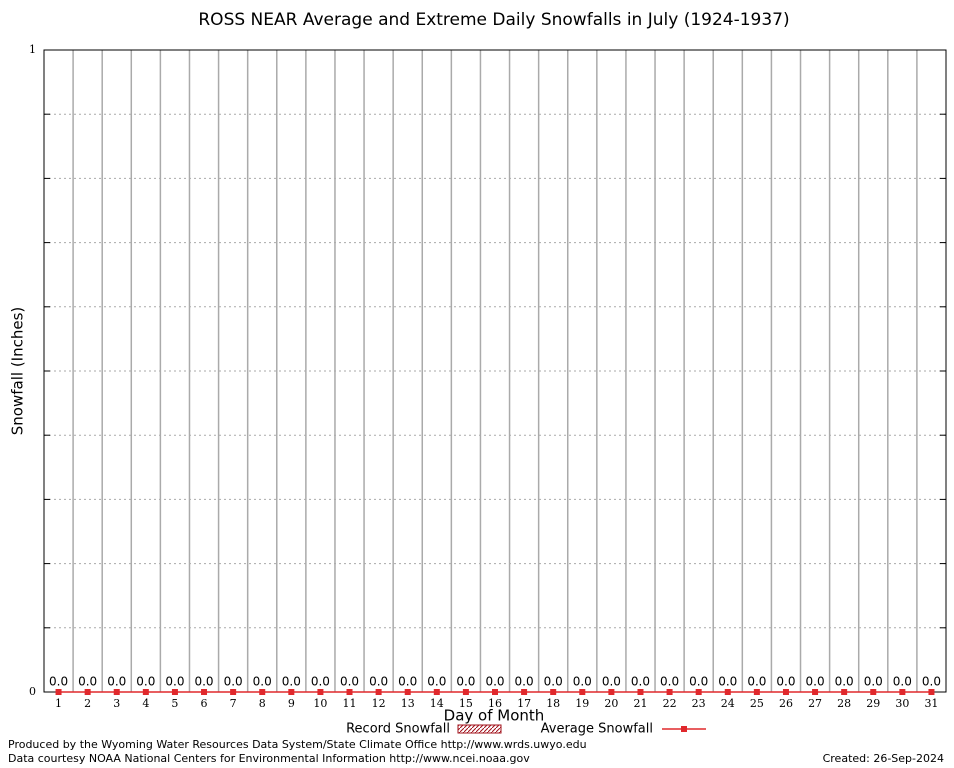 The height and width of the screenshot is (768, 954). What do you see at coordinates (262, 703) in the screenshot?
I see `x-tick-label: 8` at bounding box center [262, 703].